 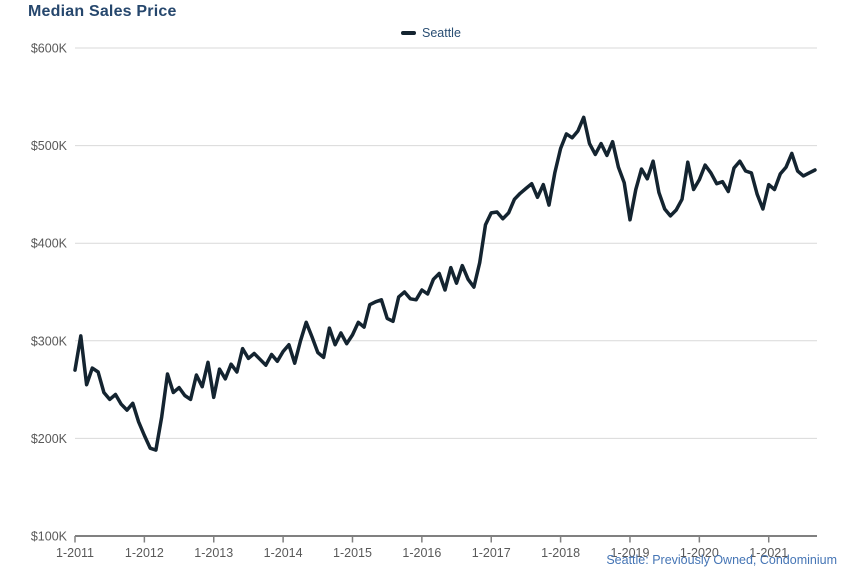 I want to click on x-tick-label: 1-2015, so click(x=352, y=553).